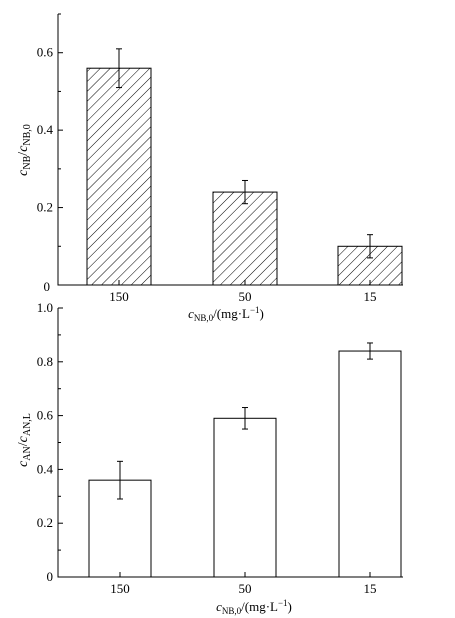  I want to click on nb-y-ticks: 0.2 0.4 0.6, so click(50, 130).